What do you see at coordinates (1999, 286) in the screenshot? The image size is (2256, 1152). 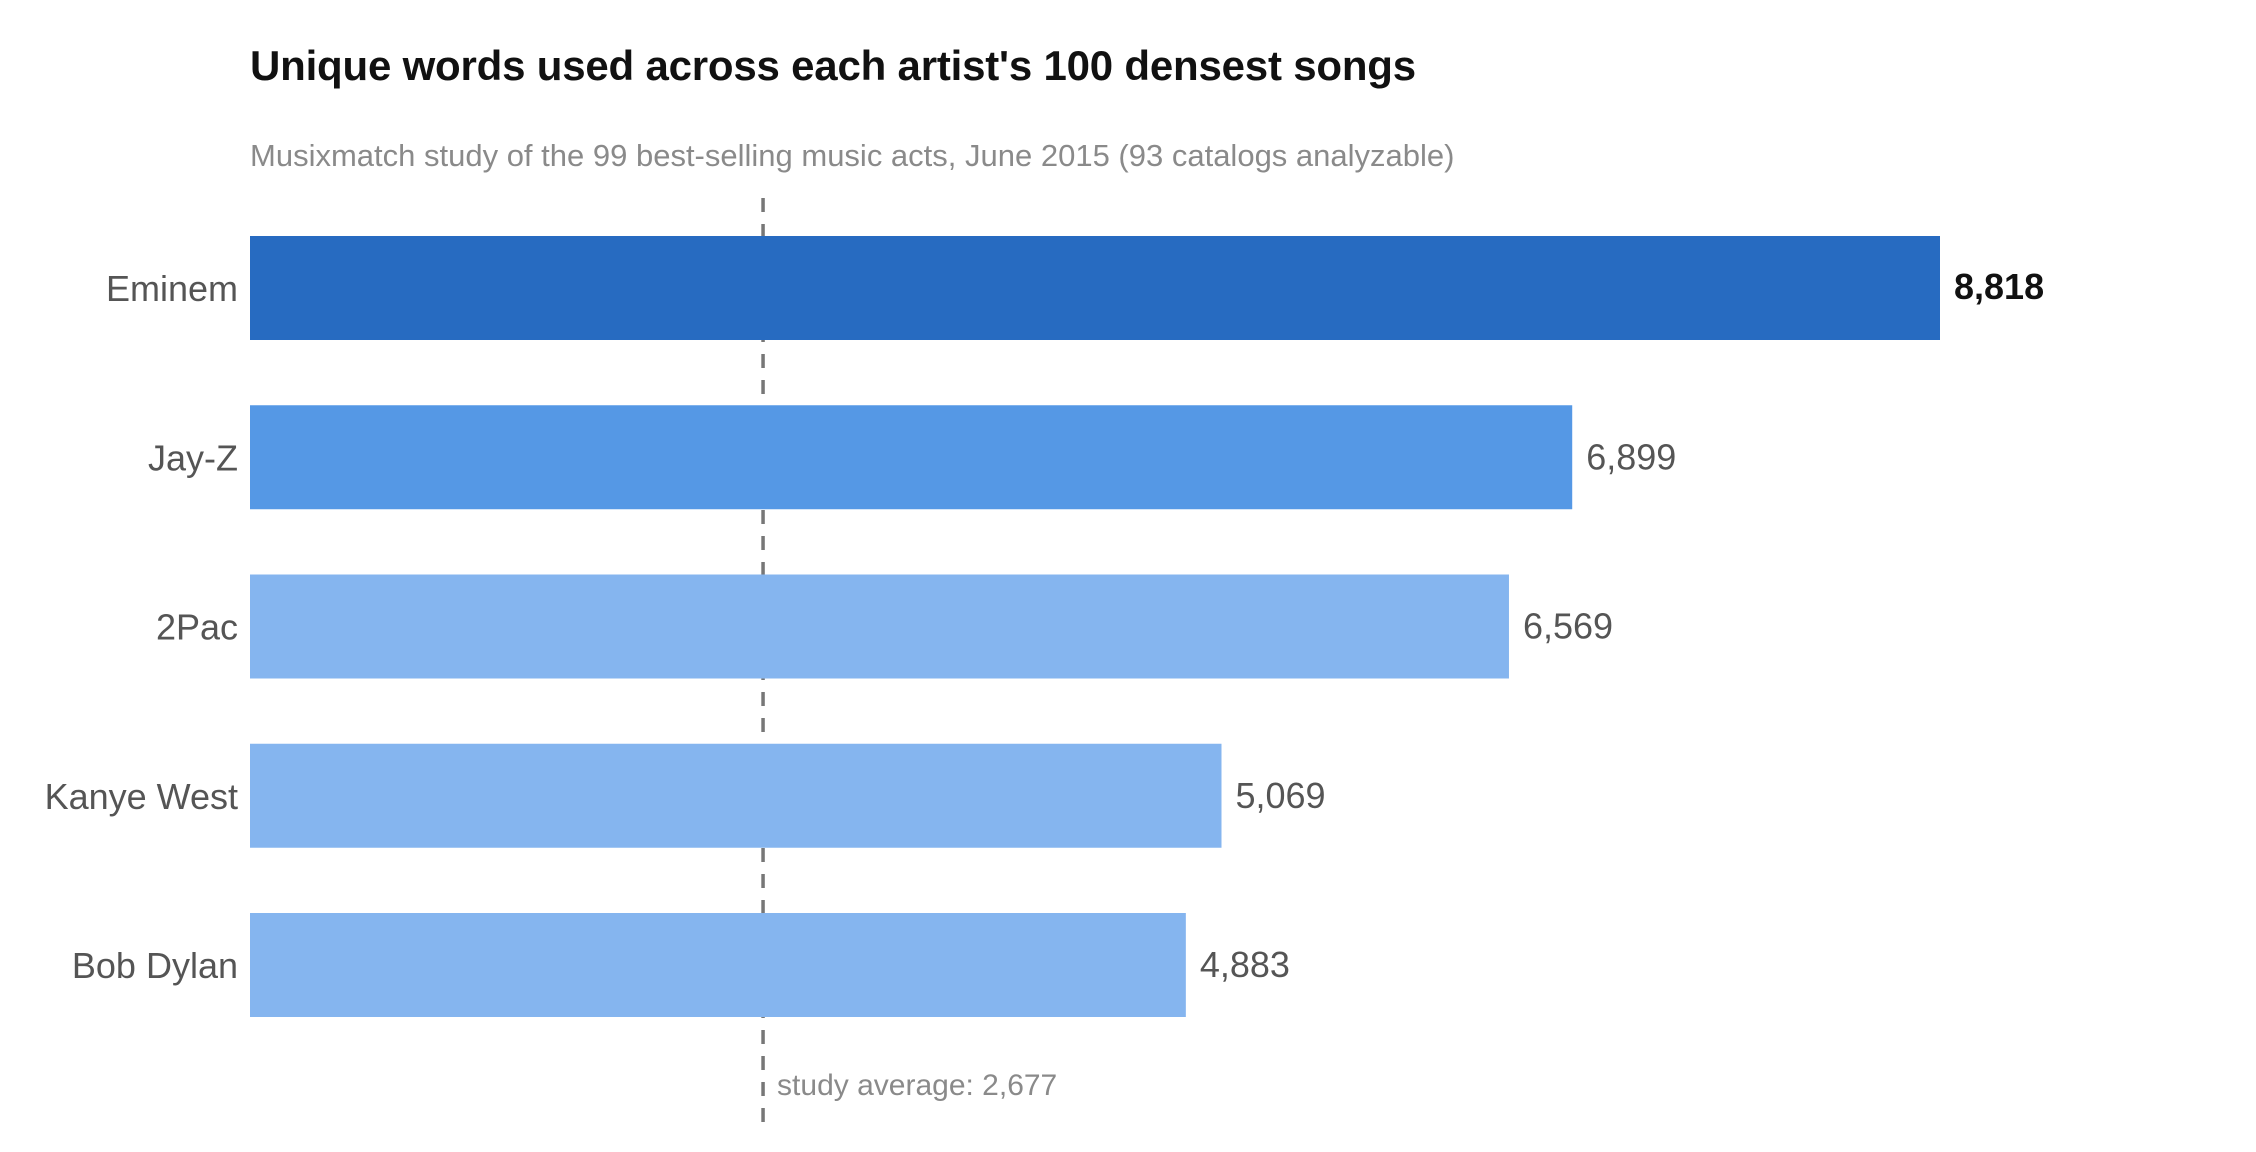 I see `value-label-eminem: 8,818` at bounding box center [1999, 286].